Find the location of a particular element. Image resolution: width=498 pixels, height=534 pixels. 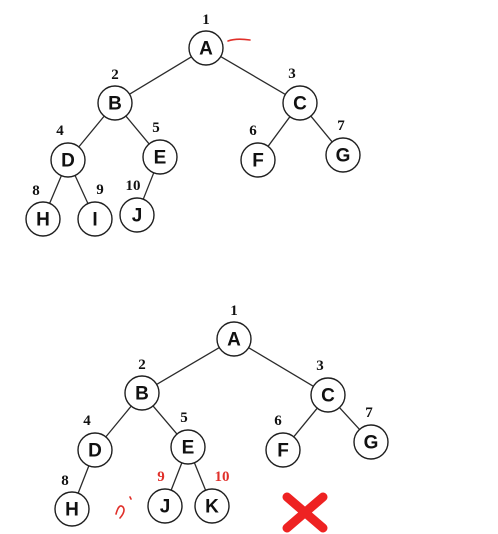

node-letter: I is located at coordinates (94, 220).